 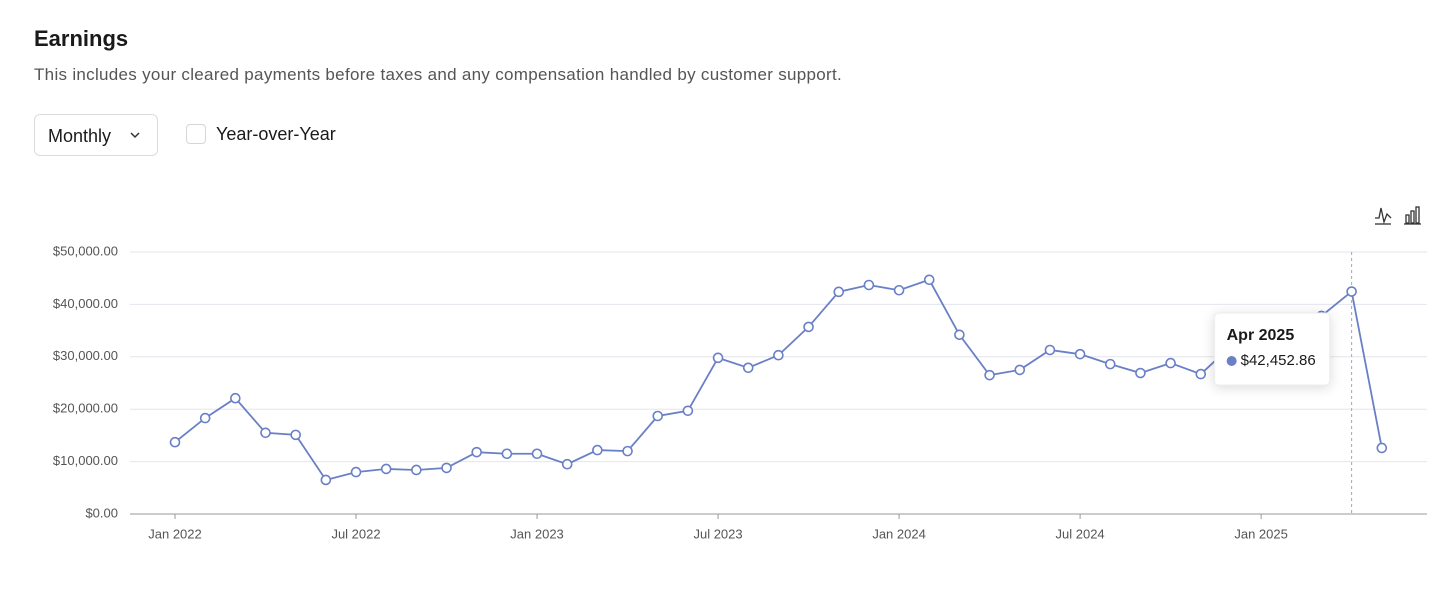 I want to click on tooltip-box, so click(x=1272, y=349).